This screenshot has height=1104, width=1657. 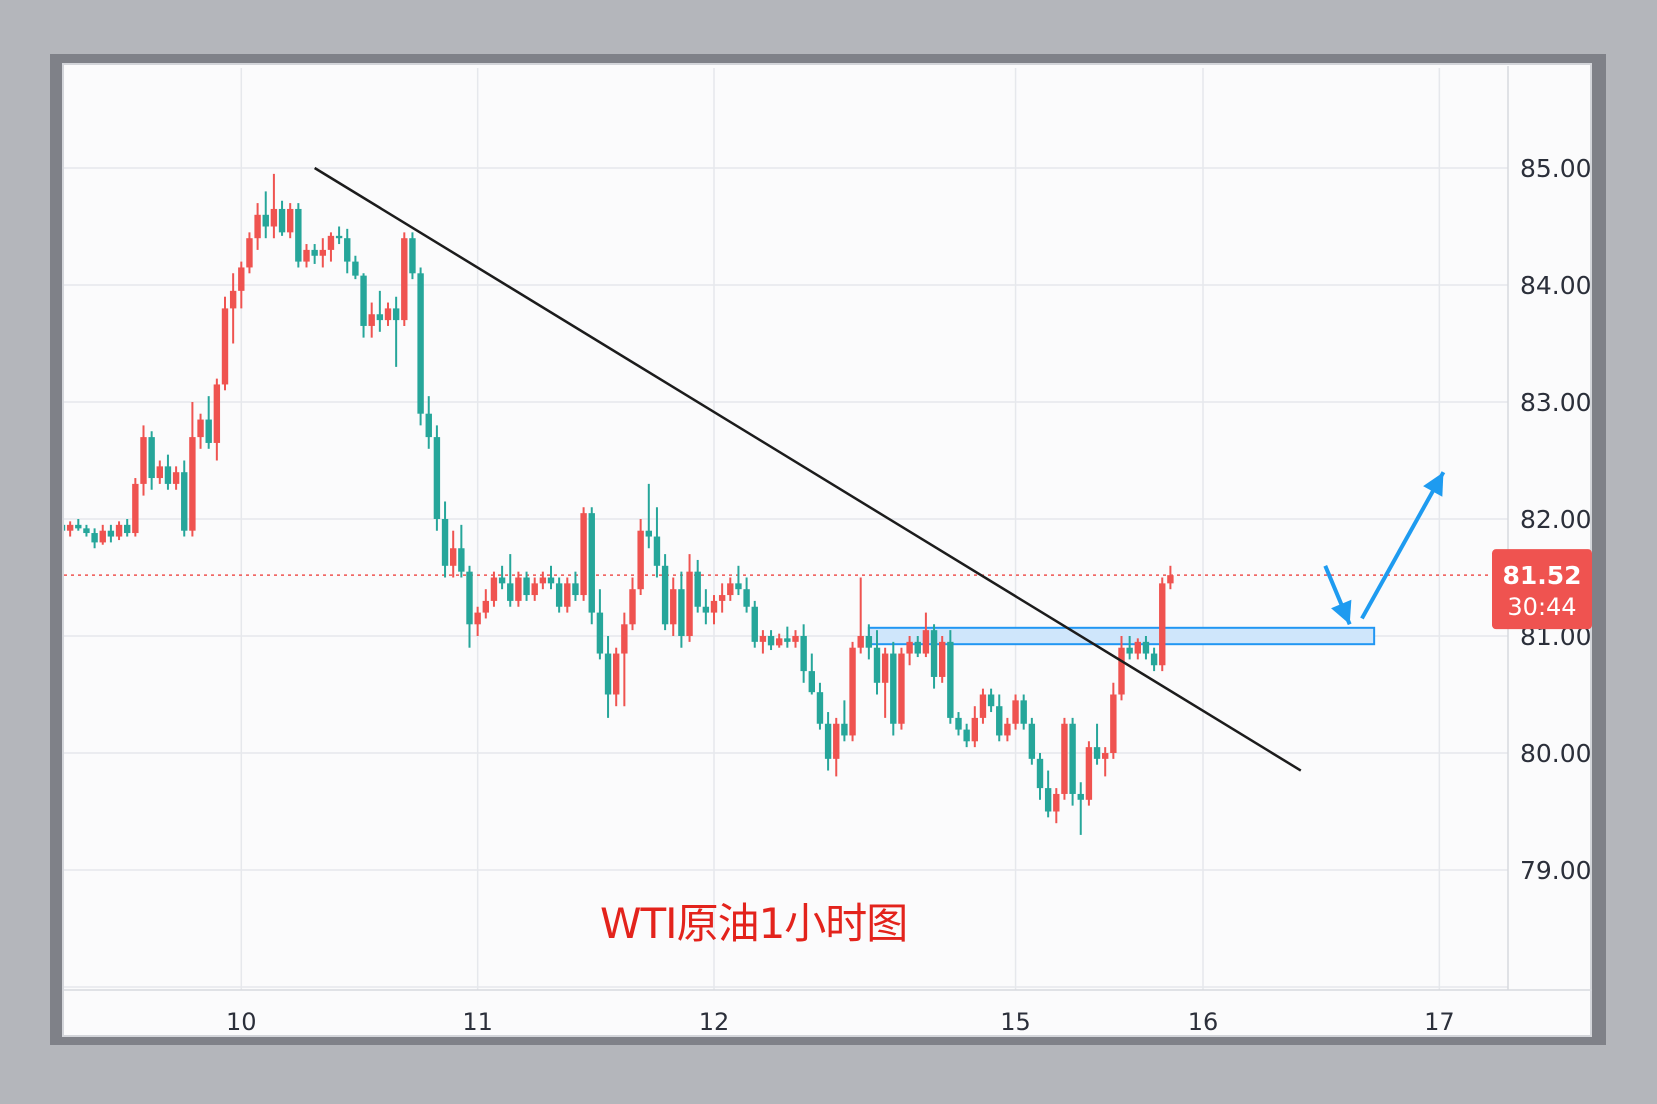 What do you see at coordinates (1556, 168) in the screenshot?
I see `y-tick-label: 85.00` at bounding box center [1556, 168].